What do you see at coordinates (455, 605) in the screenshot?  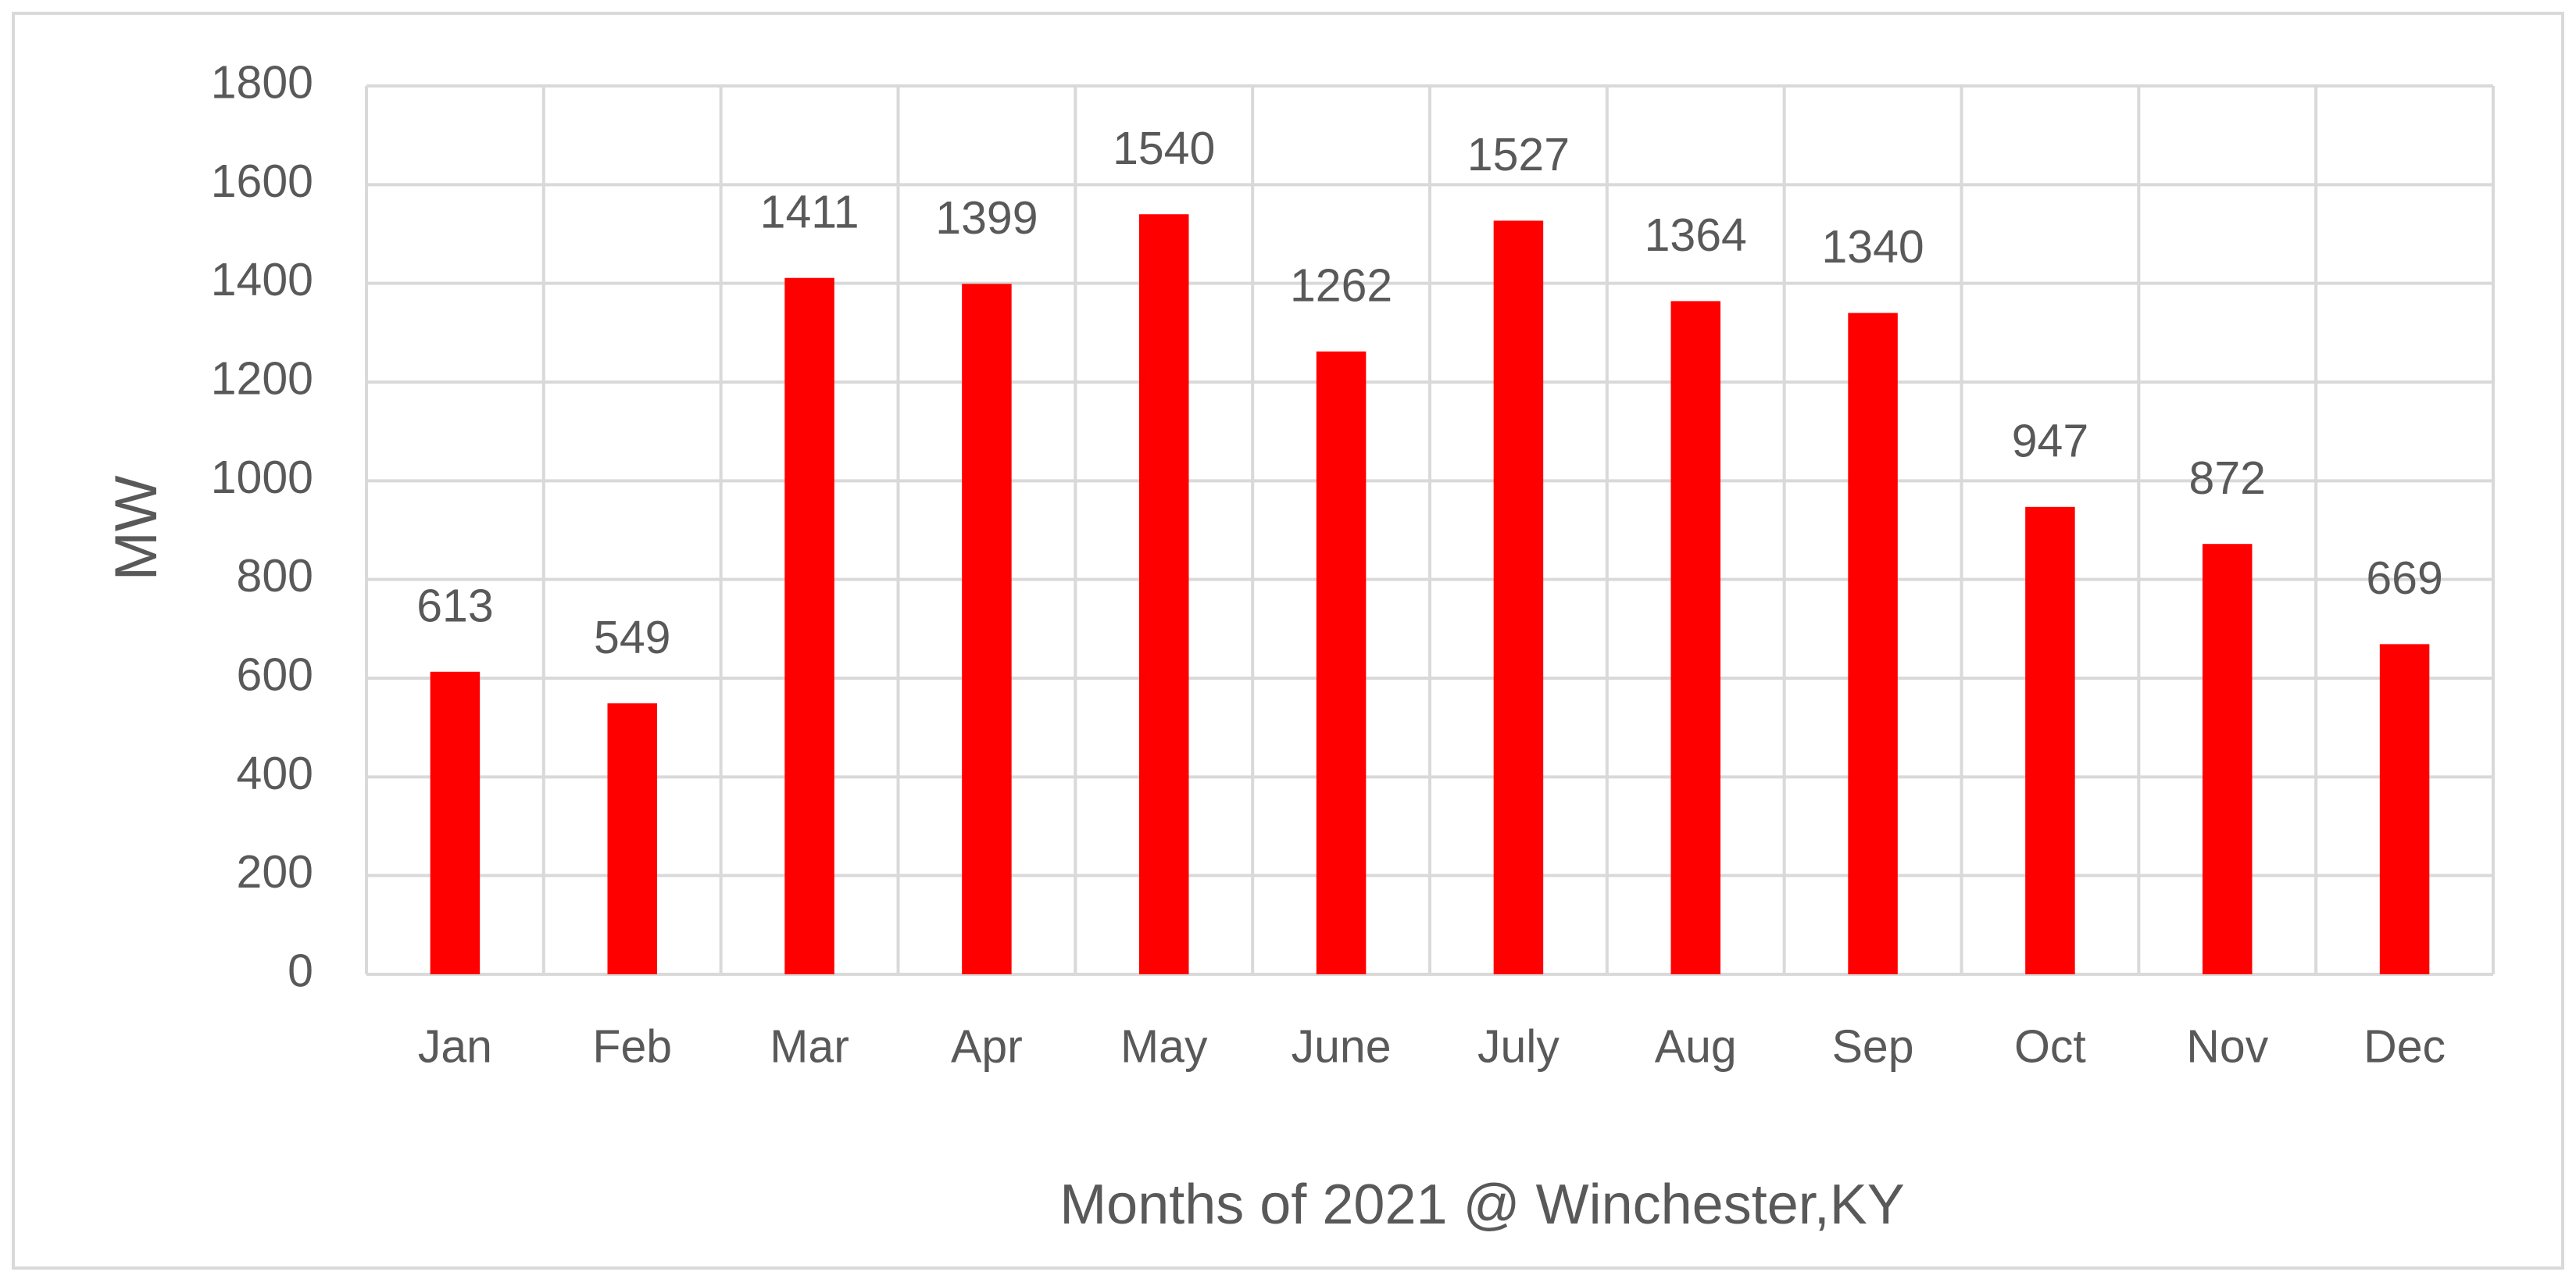 I see `data-label: 613` at bounding box center [455, 605].